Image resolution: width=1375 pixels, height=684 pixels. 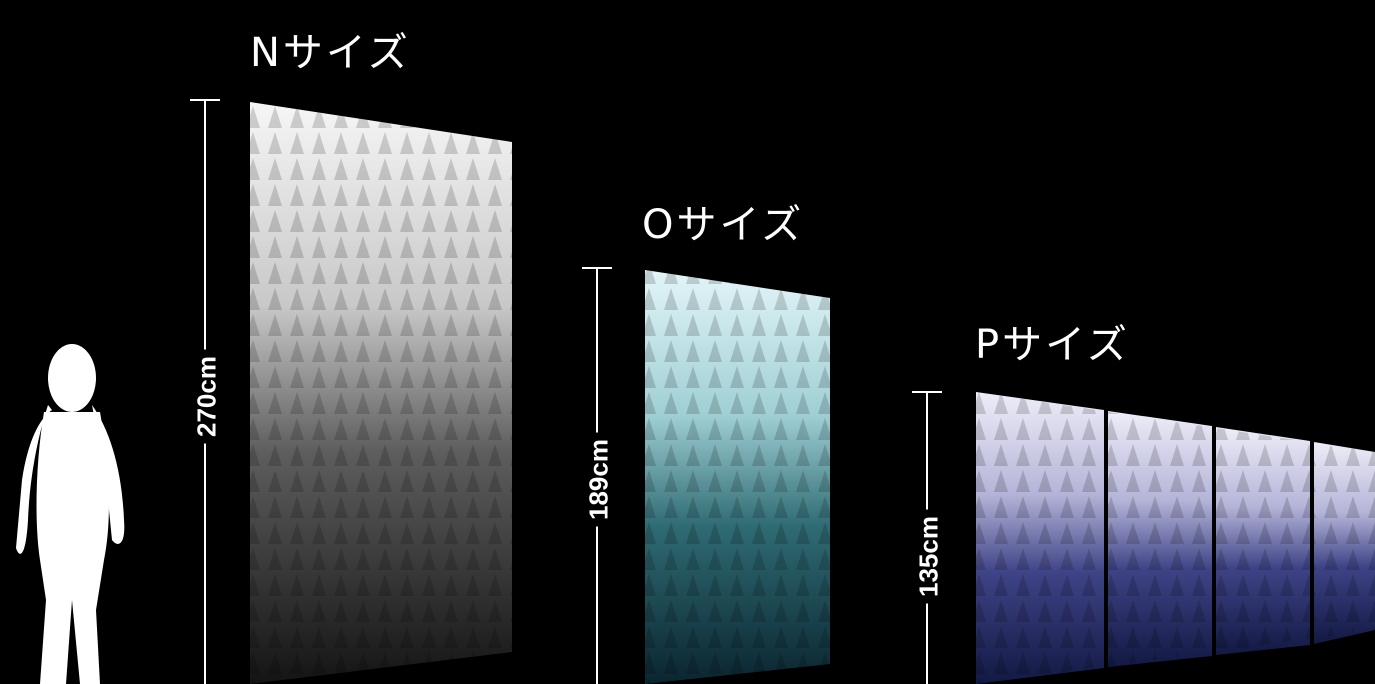 What do you see at coordinates (330, 53) in the screenshot?
I see `size-label-n: Nサイズ` at bounding box center [330, 53].